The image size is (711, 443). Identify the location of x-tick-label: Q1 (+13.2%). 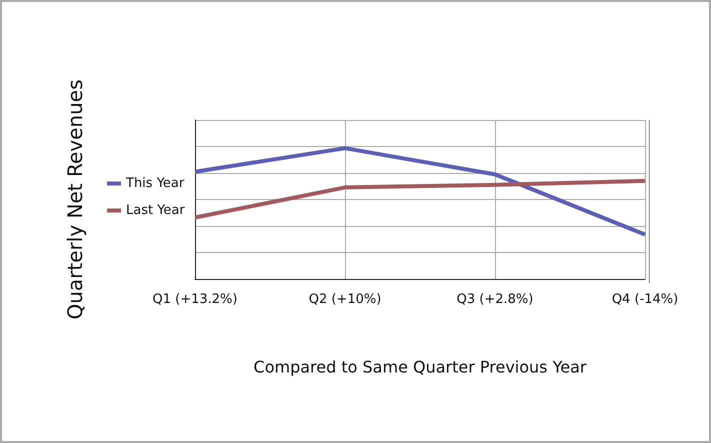
(195, 299).